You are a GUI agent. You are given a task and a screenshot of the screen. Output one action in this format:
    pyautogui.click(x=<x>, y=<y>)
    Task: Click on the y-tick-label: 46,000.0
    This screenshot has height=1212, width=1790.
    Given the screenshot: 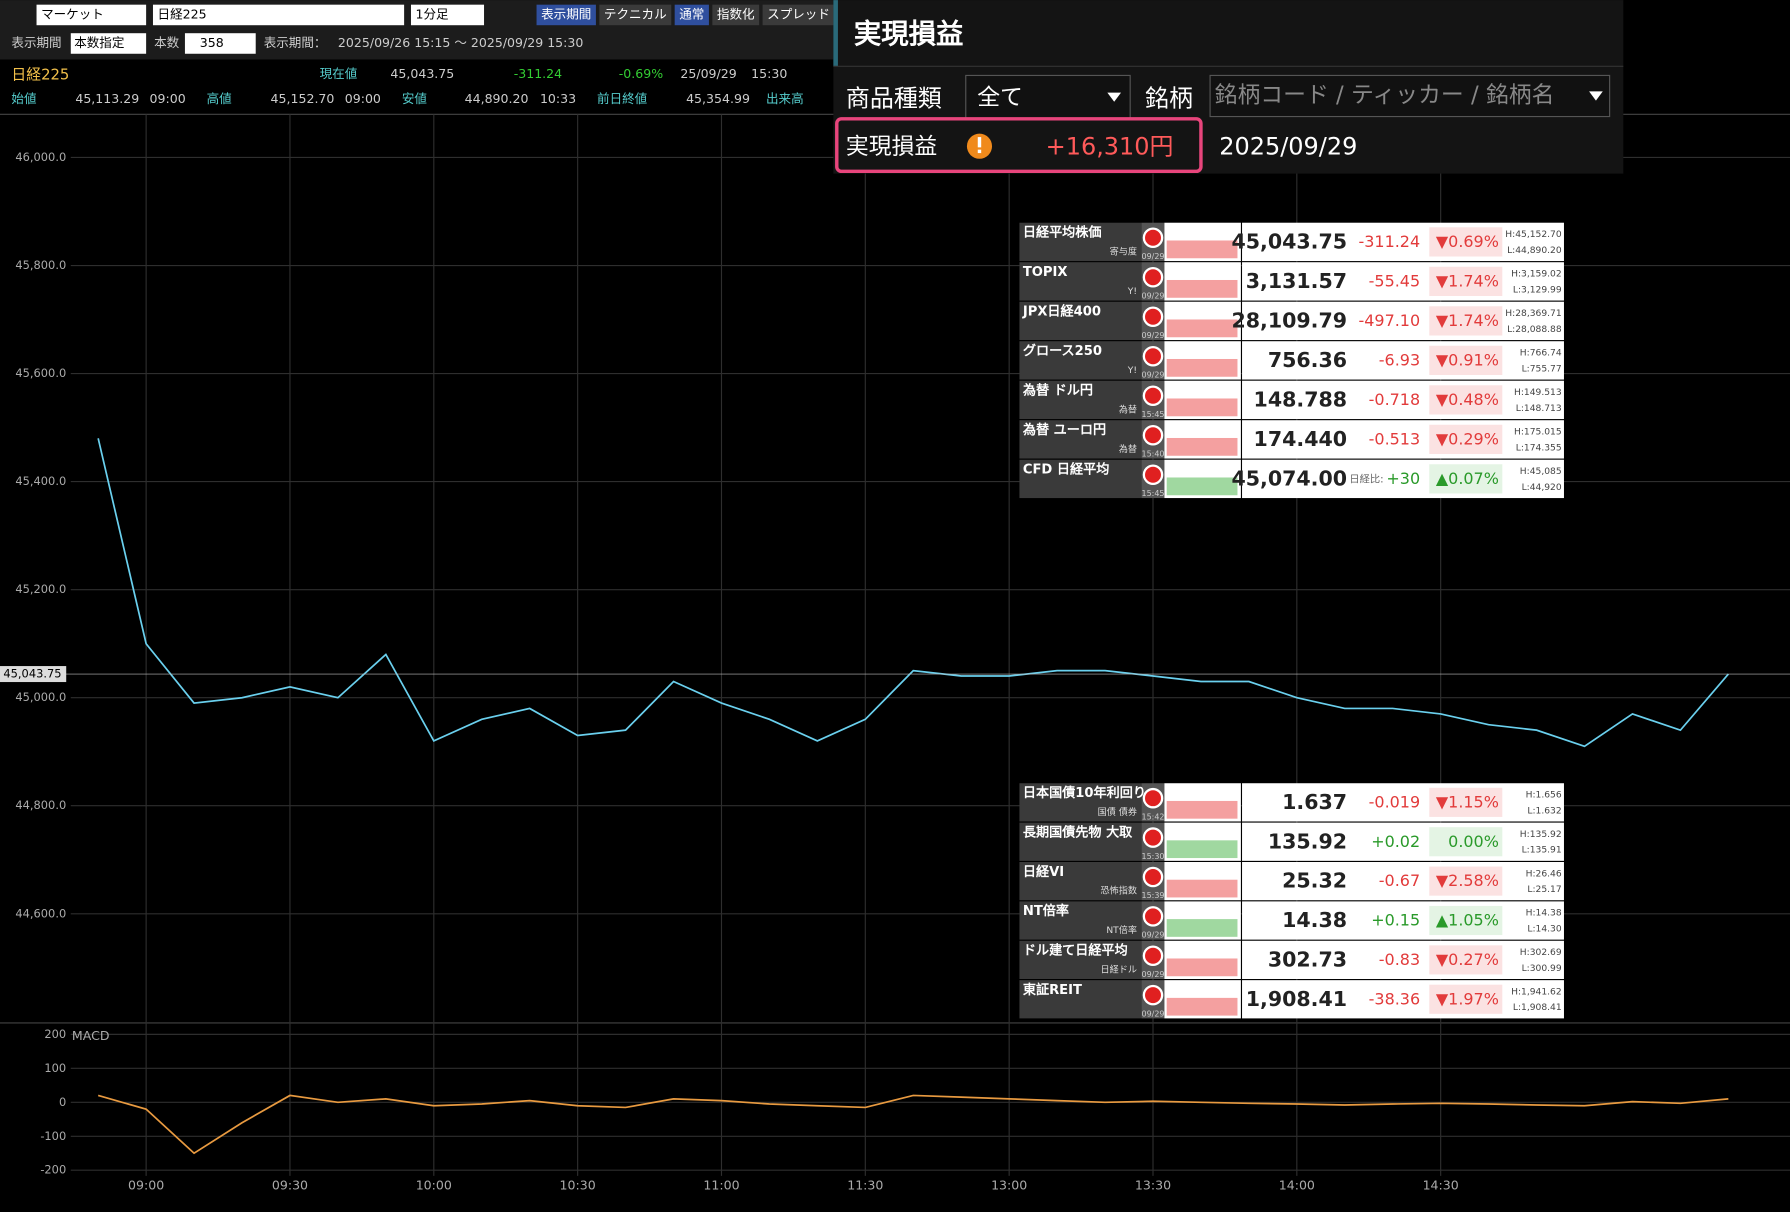 What is the action you would take?
    pyautogui.click(x=40, y=157)
    